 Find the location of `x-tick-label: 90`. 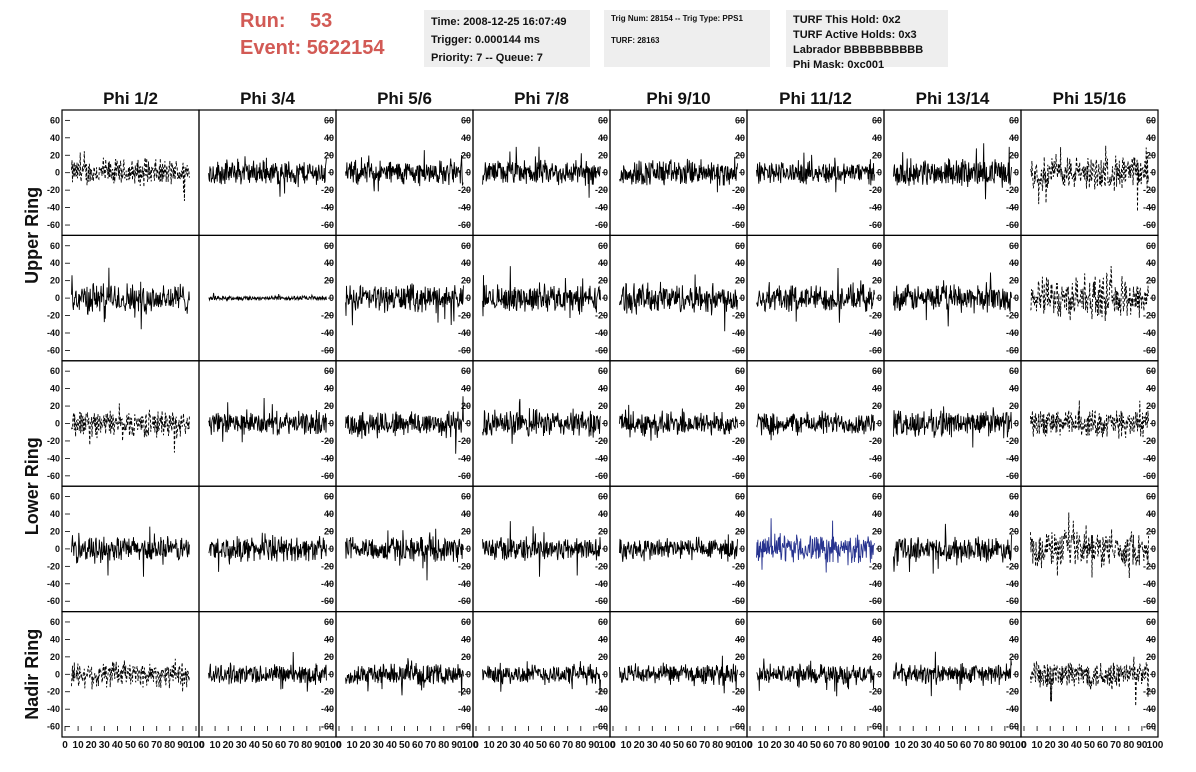

x-tick-label: 90 is located at coordinates (183, 745).